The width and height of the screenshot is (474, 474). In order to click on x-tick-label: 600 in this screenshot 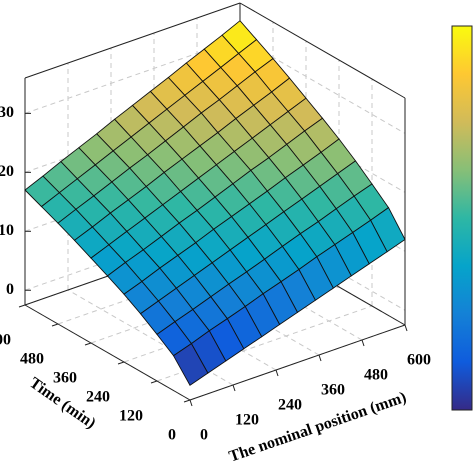, I will do `click(419, 360)`.